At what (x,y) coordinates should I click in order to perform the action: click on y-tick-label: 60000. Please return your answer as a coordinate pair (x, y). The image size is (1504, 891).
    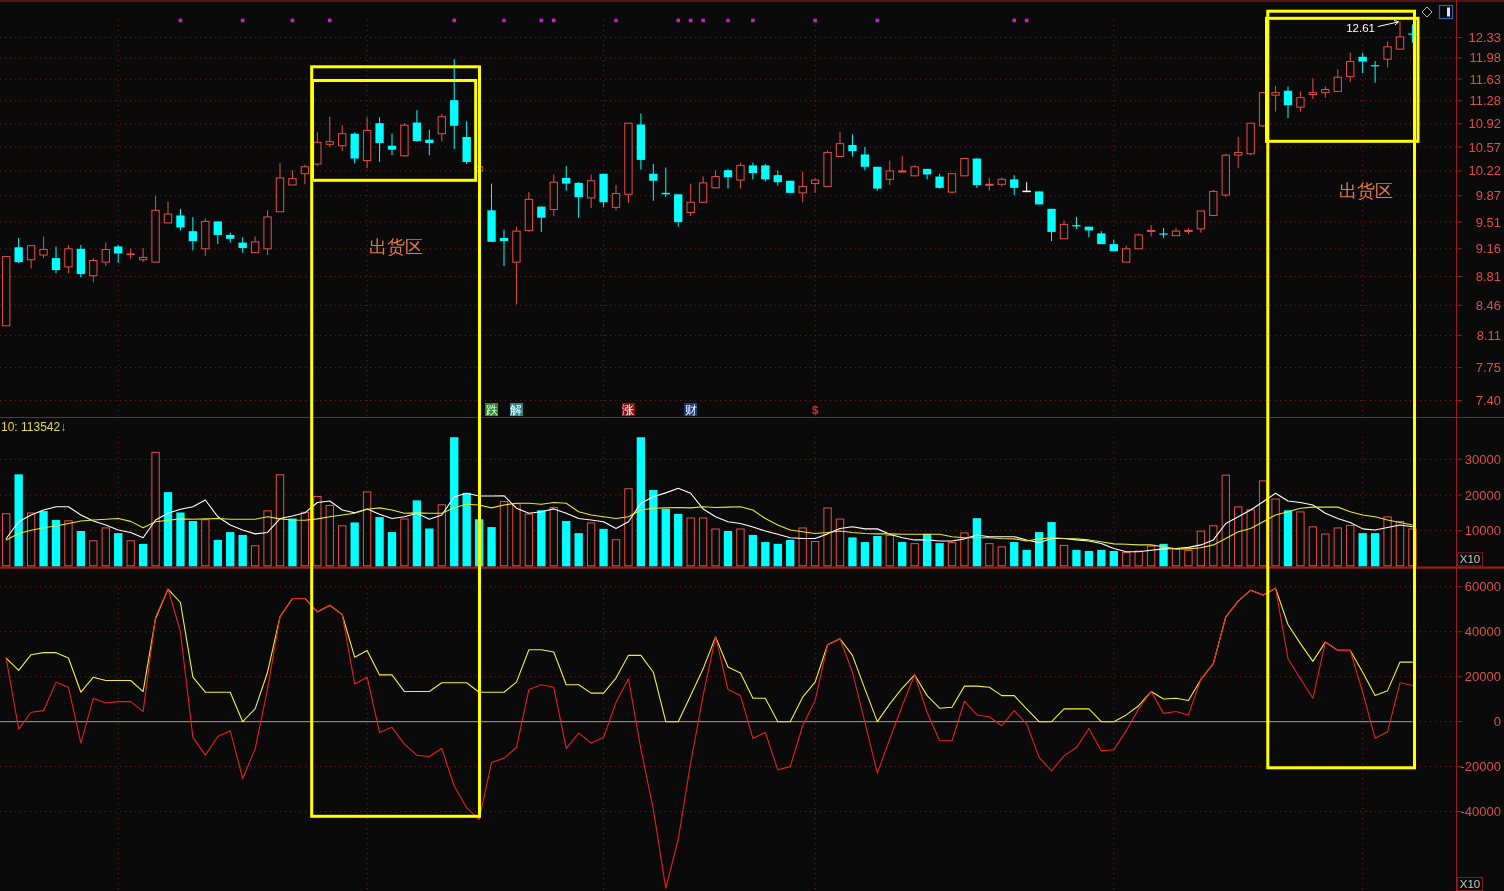
    Looking at the image, I should click on (1482, 587).